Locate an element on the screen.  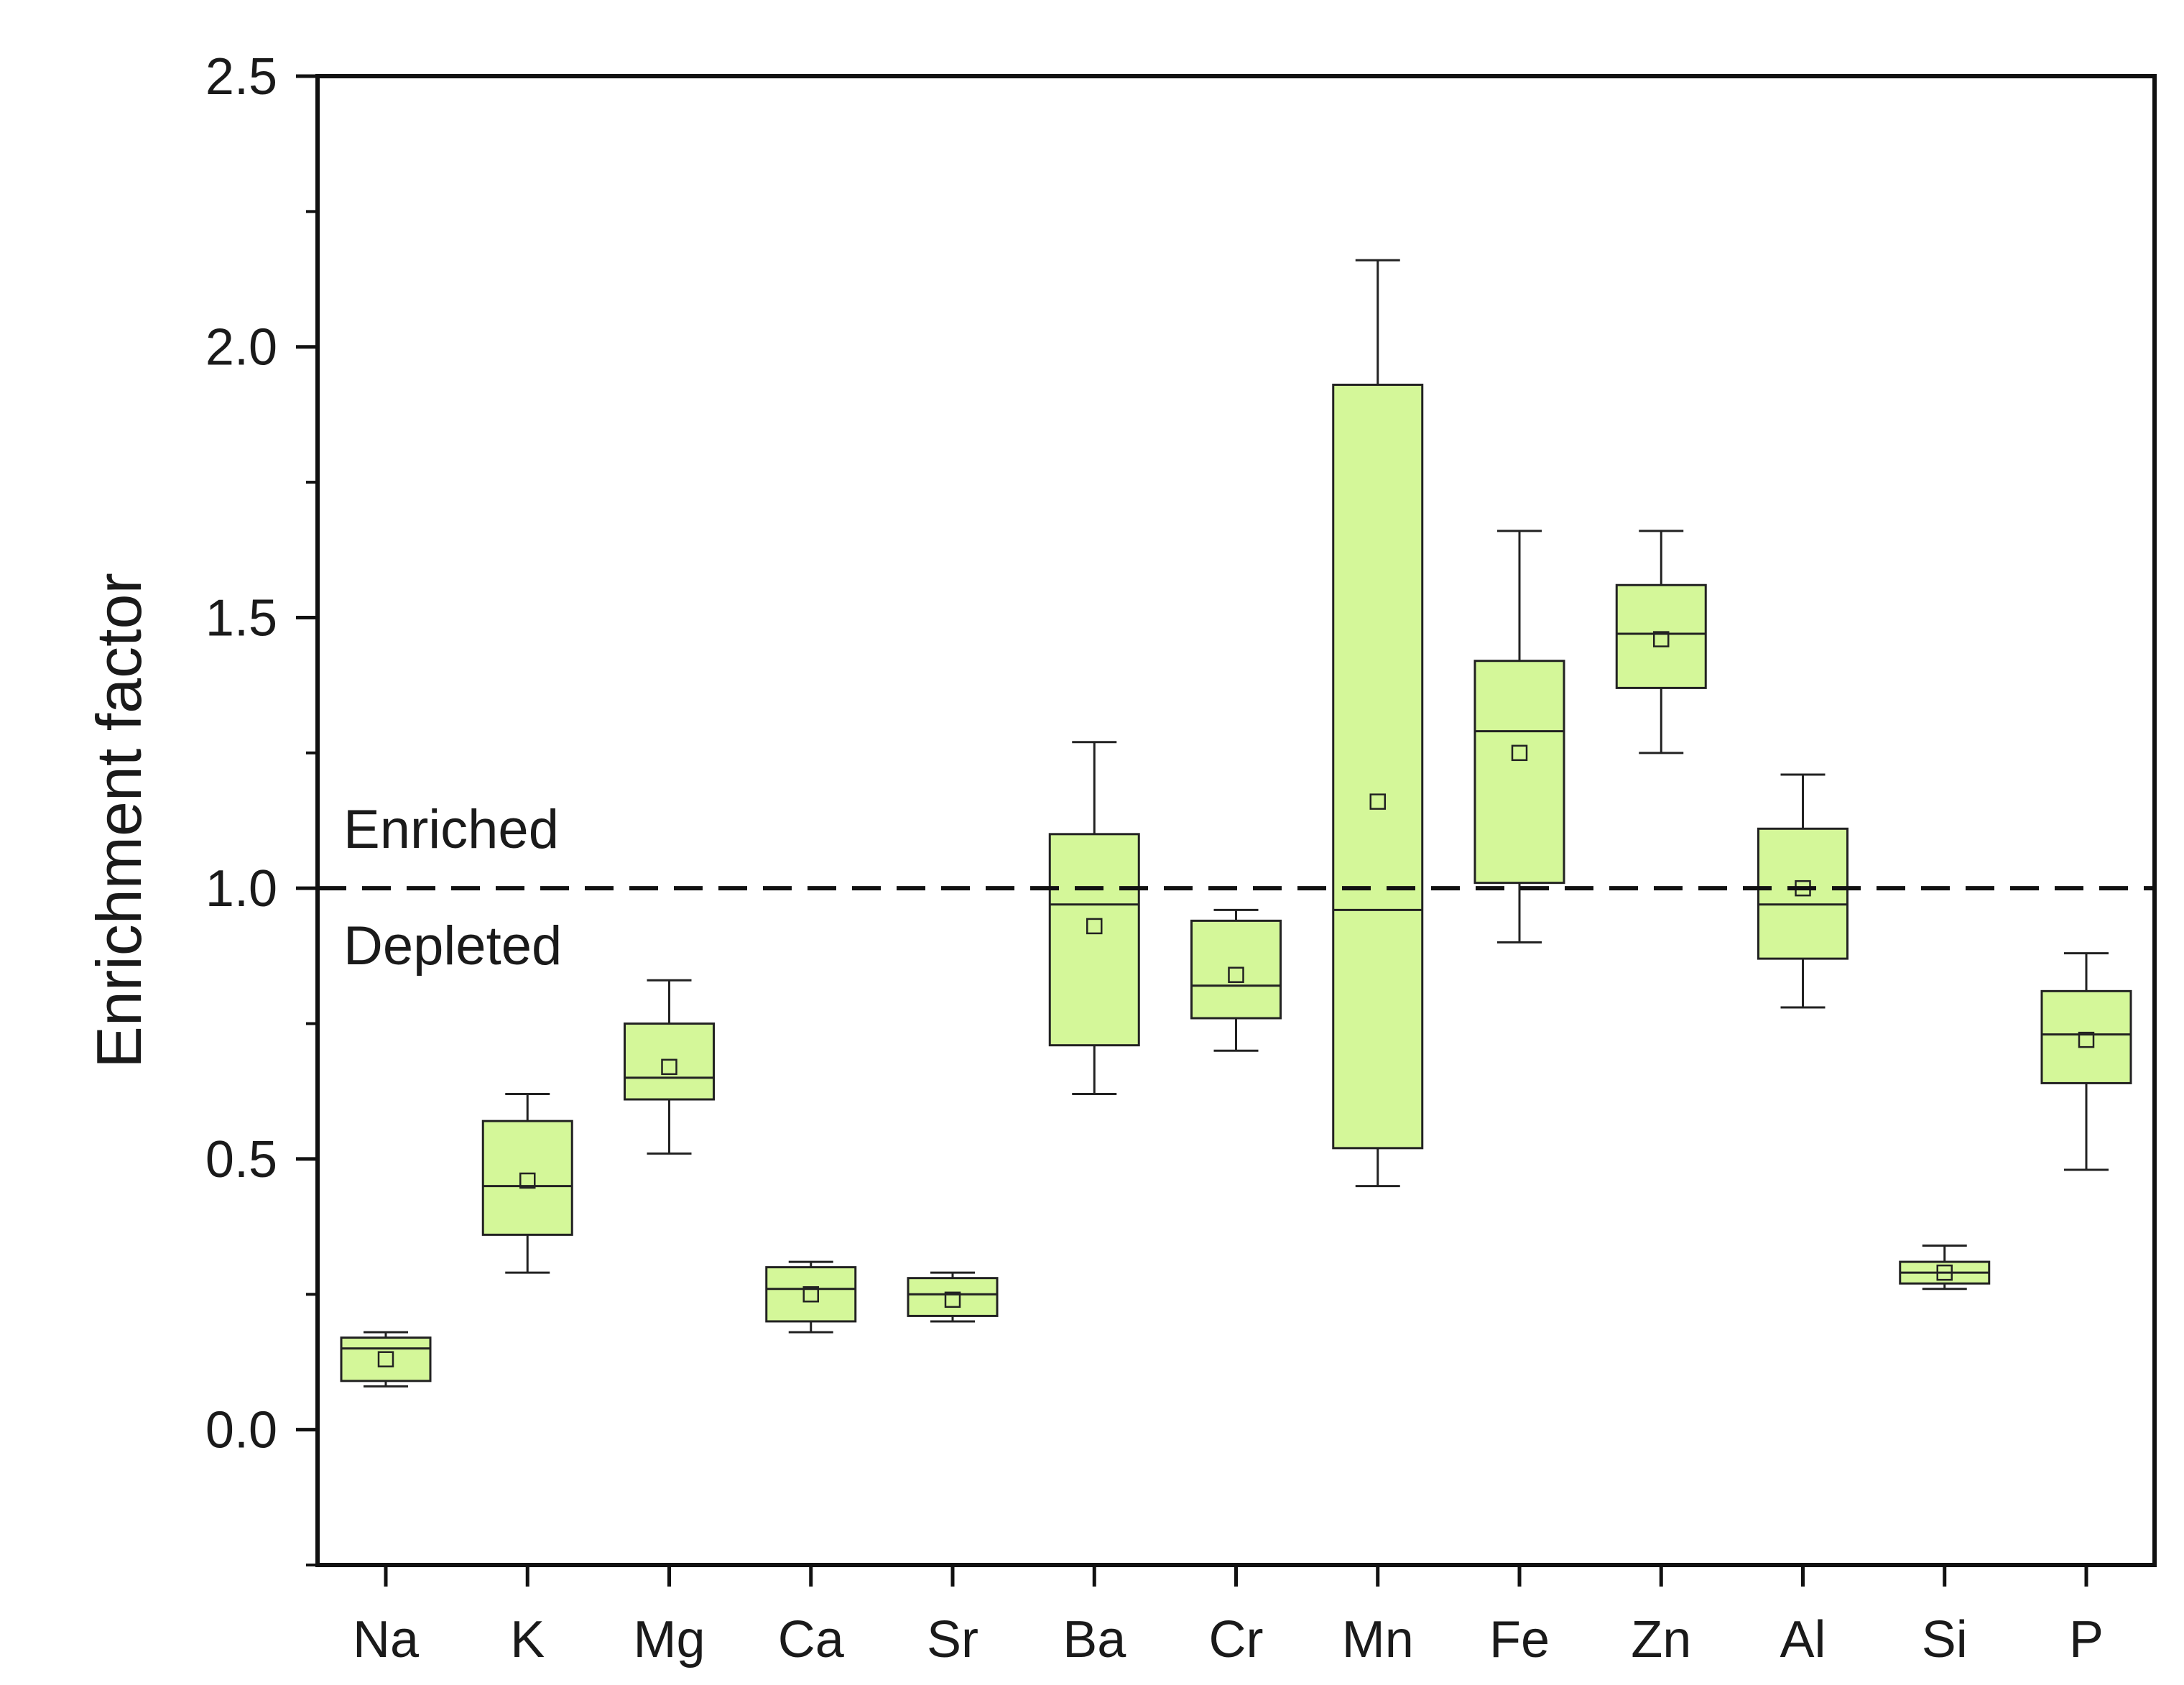
mean-marker-Si is located at coordinates (1944, 1272).